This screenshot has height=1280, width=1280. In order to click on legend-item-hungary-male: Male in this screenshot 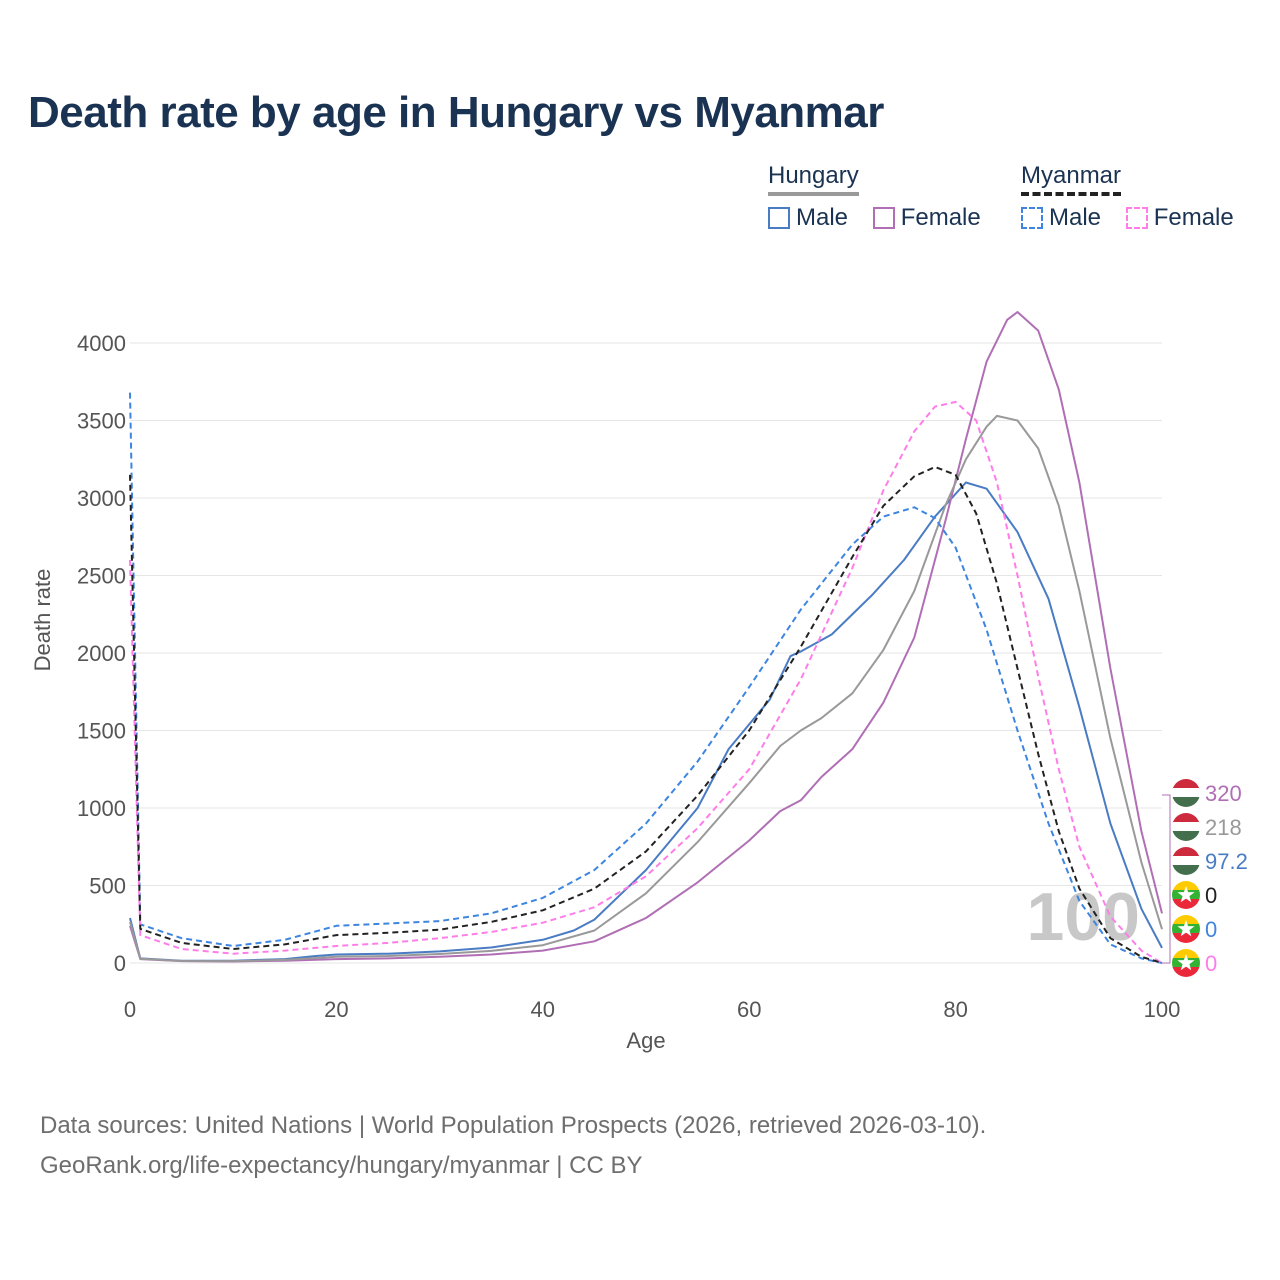, I will do `click(808, 218)`.